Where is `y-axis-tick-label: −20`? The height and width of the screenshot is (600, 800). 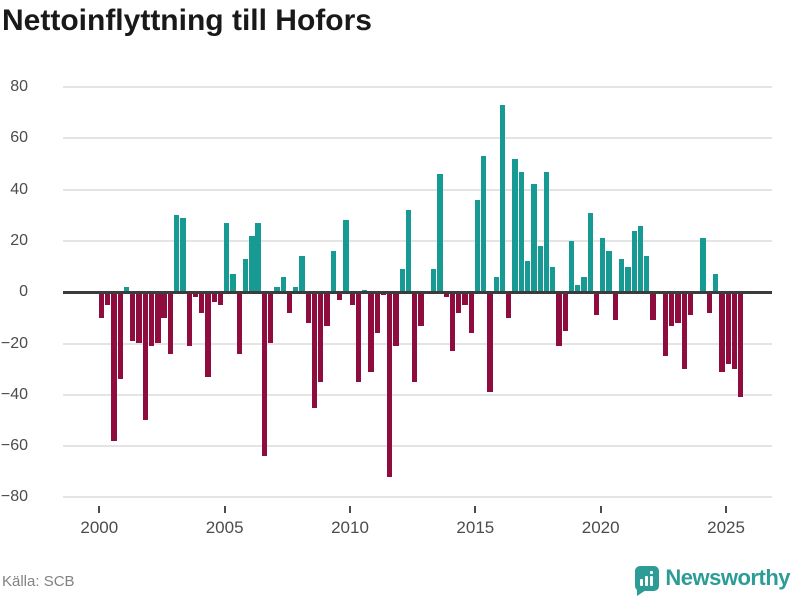
y-axis-tick-label: −20 is located at coordinates (14, 343).